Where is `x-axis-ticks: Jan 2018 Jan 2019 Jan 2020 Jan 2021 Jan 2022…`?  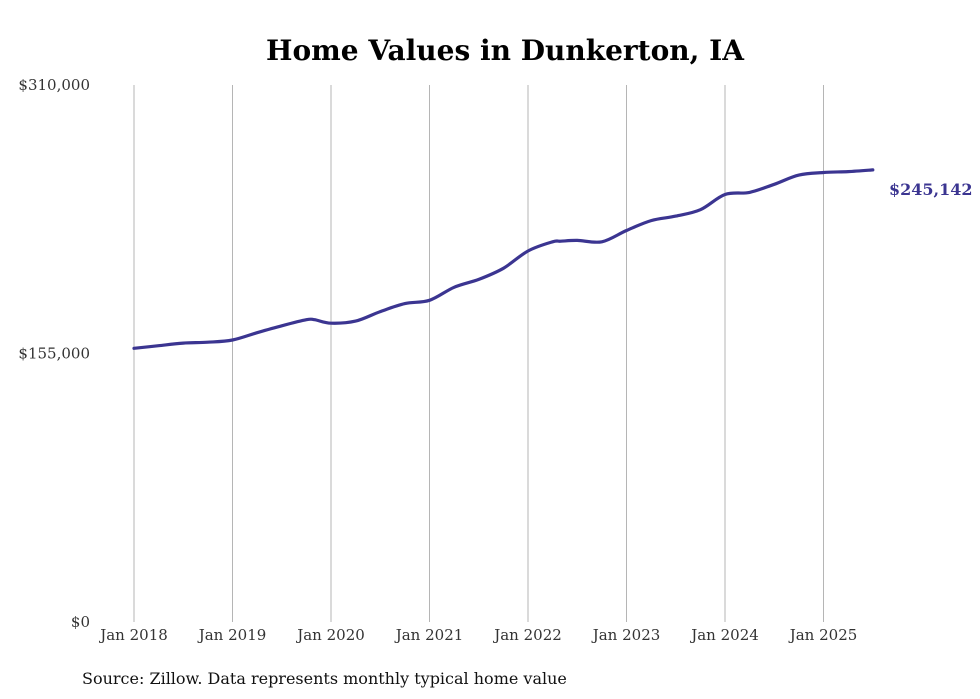
x-axis-ticks: Jan 2018 Jan 2019 Jan 2020 Jan 2021 Jan 2022… is located at coordinates (477, 635).